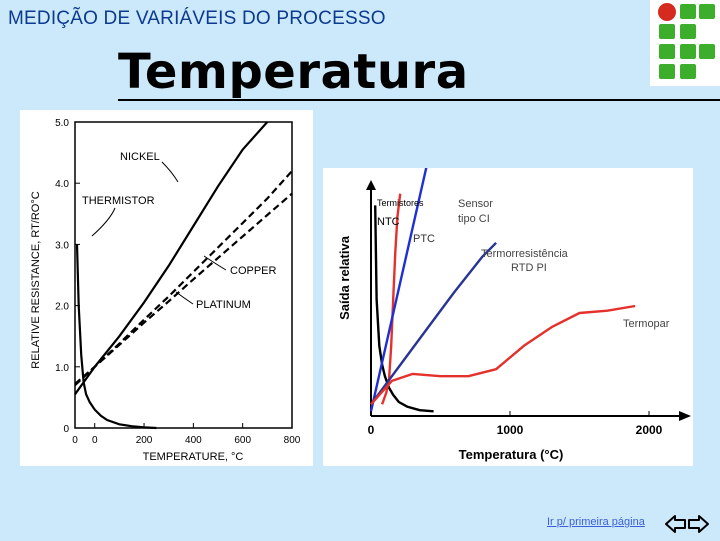 The height and width of the screenshot is (541, 720). I want to click on y-tick-label: 5.0, so click(62, 123).